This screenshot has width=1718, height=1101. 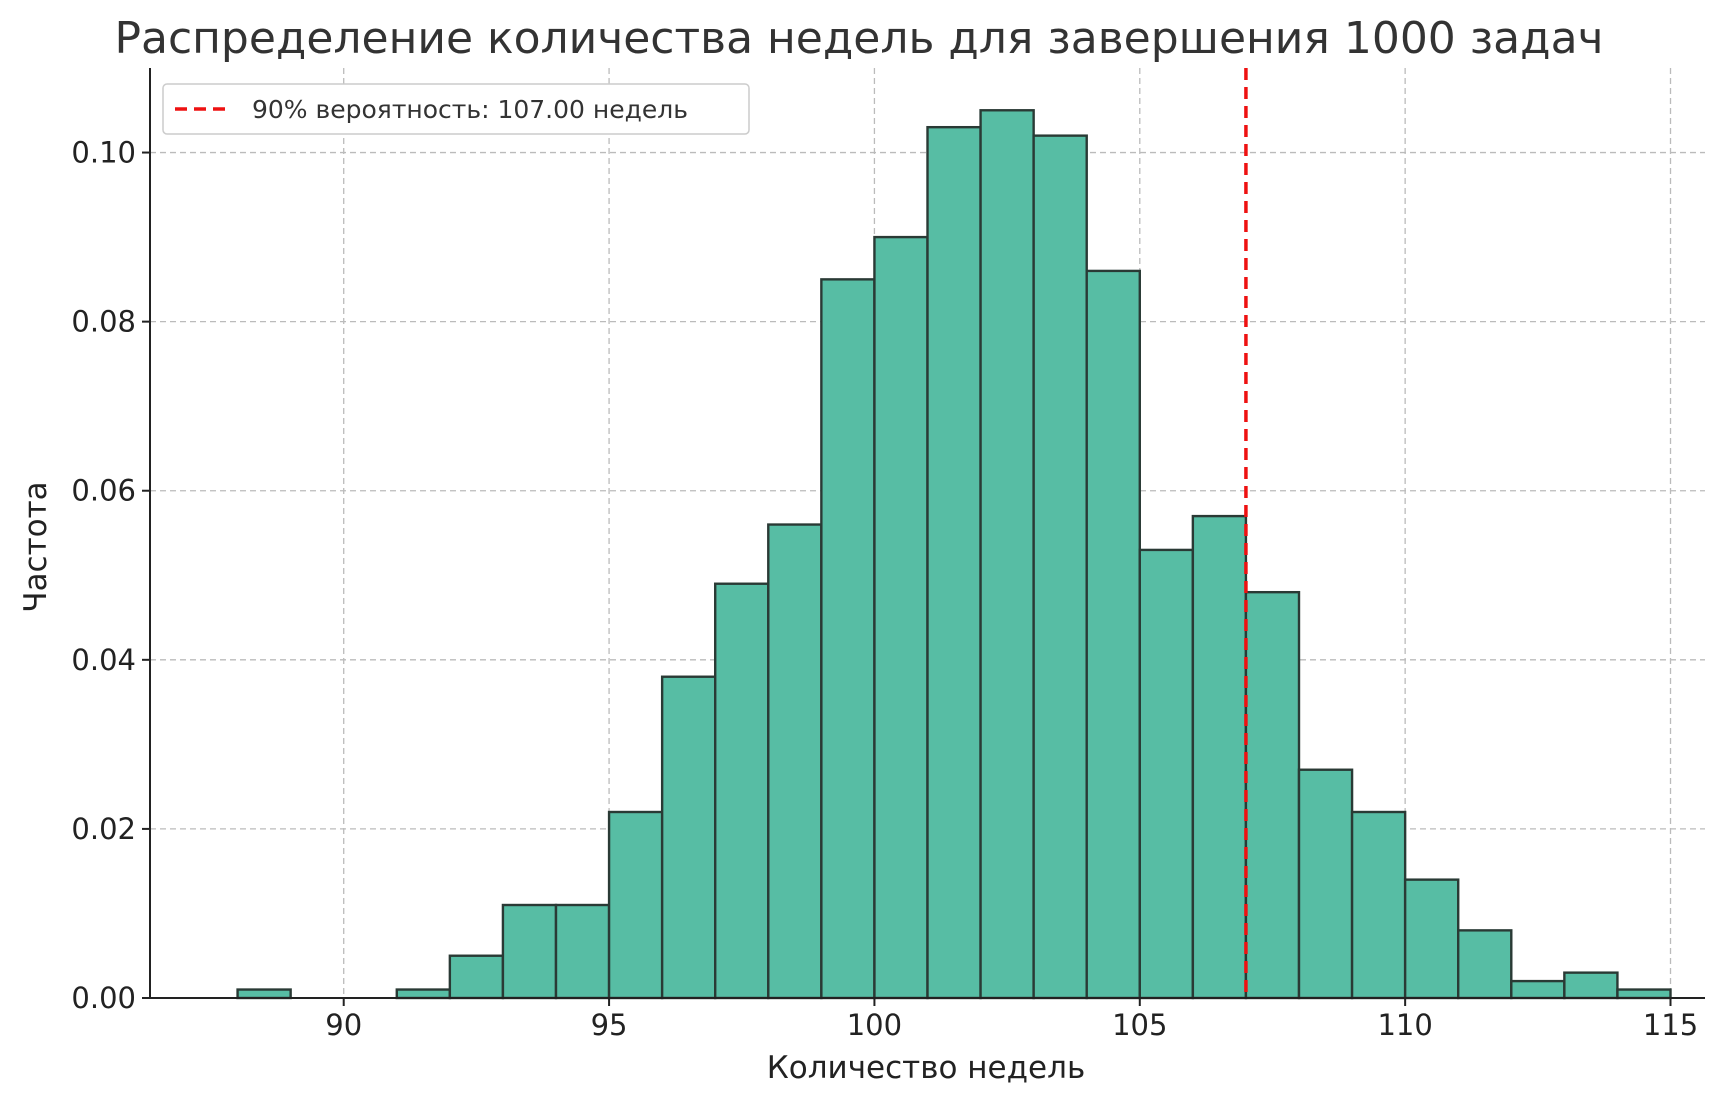 What do you see at coordinates (103, 998) in the screenshot?
I see `y-tick-label: 0.00` at bounding box center [103, 998].